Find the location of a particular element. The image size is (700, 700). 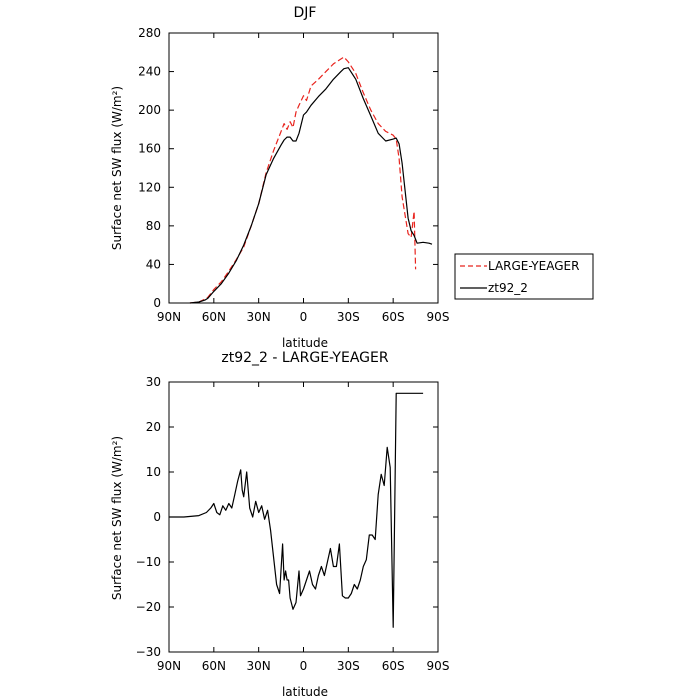

series-line-large-yeager is located at coordinates (303, 180).